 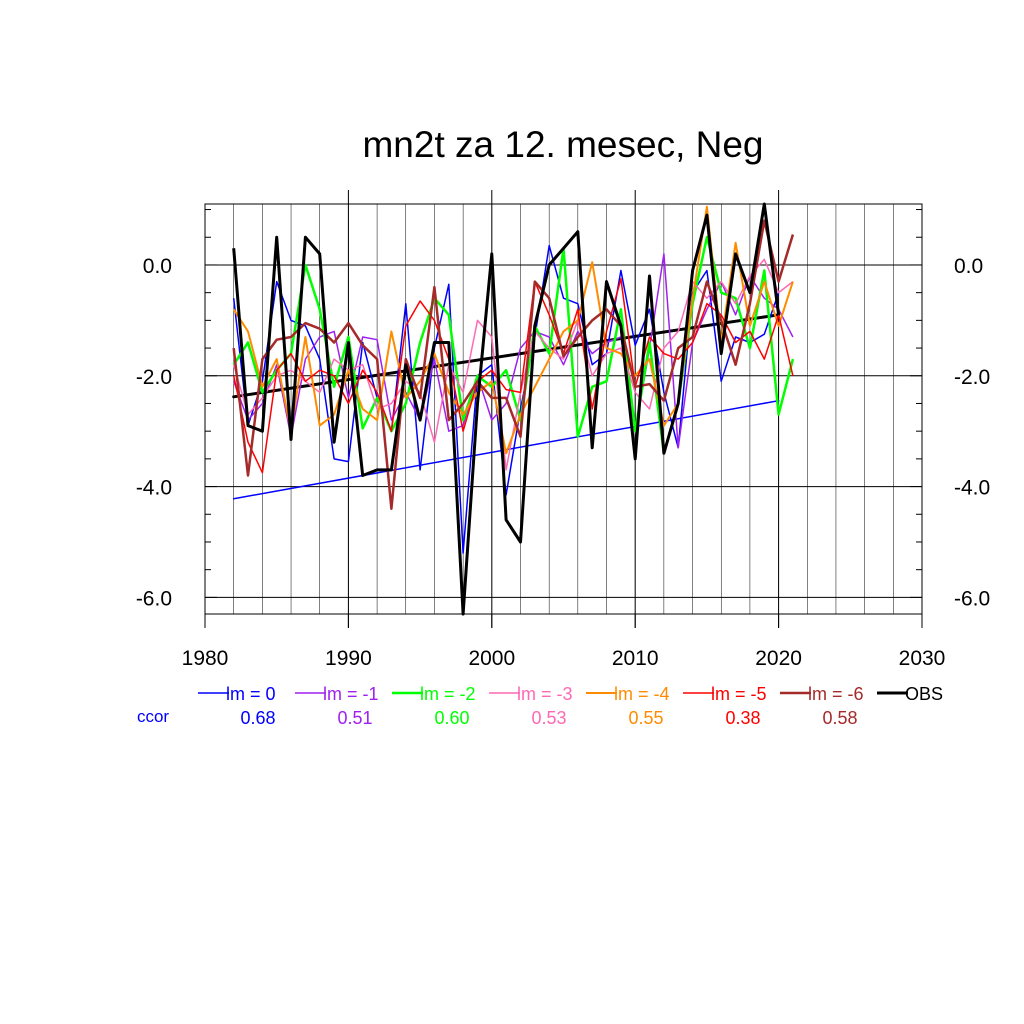 I want to click on ccor-value: 0.51, so click(x=354, y=718).